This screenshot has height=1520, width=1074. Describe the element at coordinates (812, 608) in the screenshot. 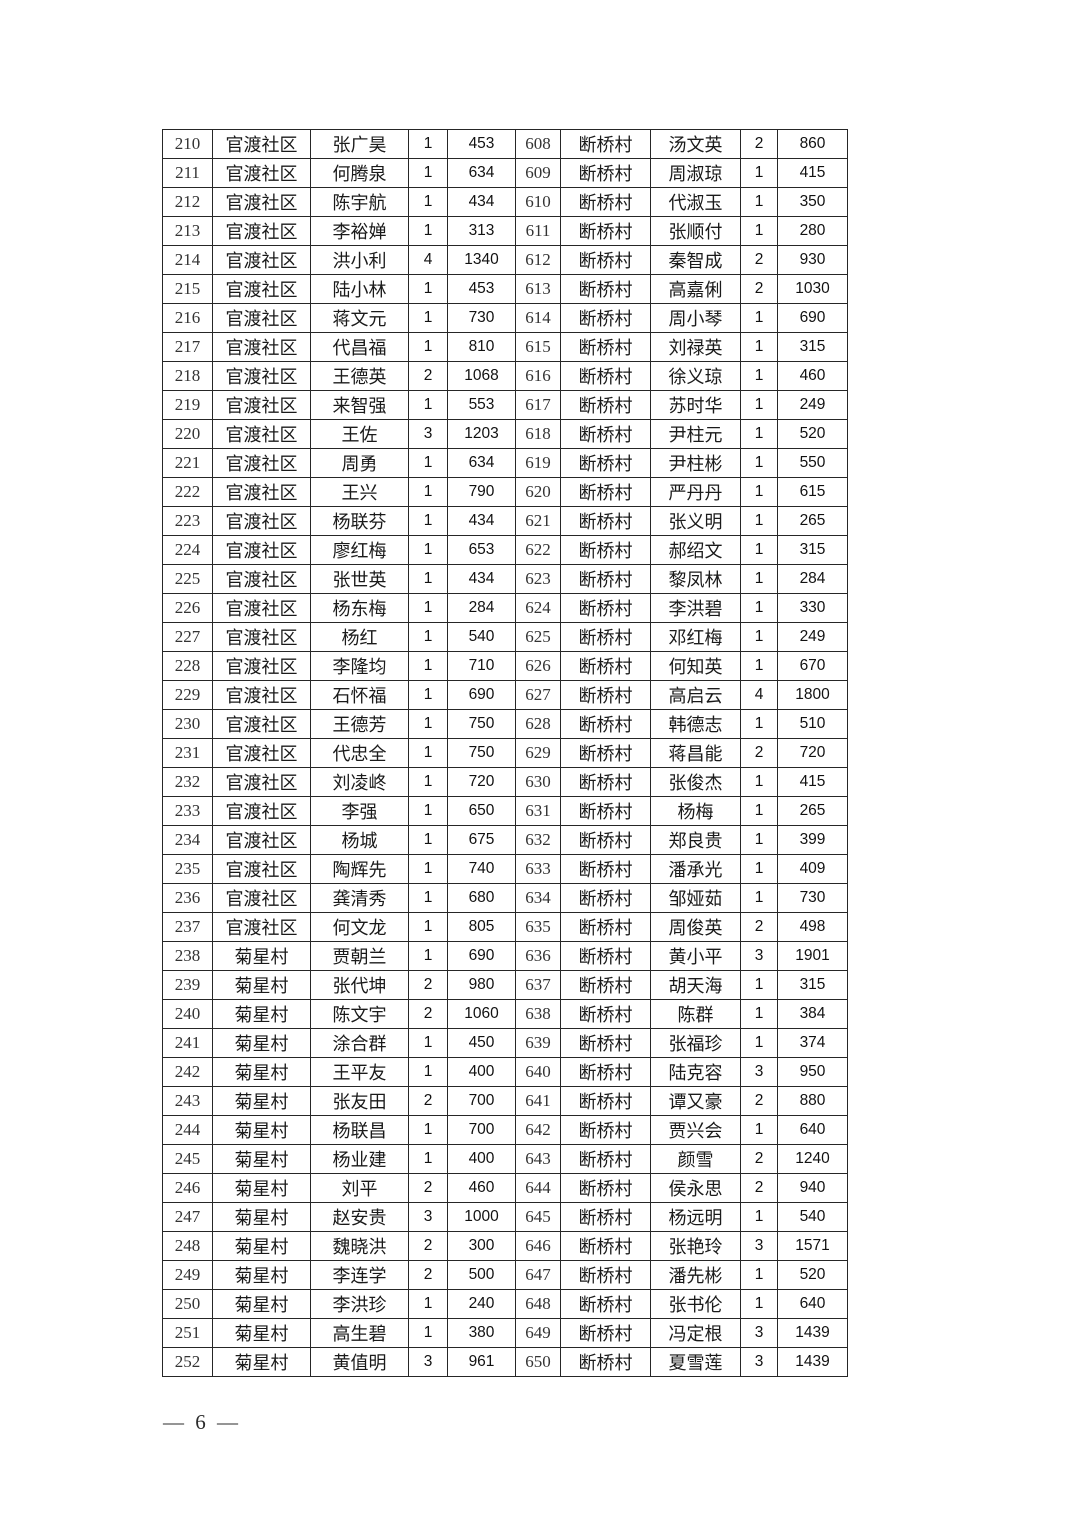

I see `cell-amount-right: 330` at that location.